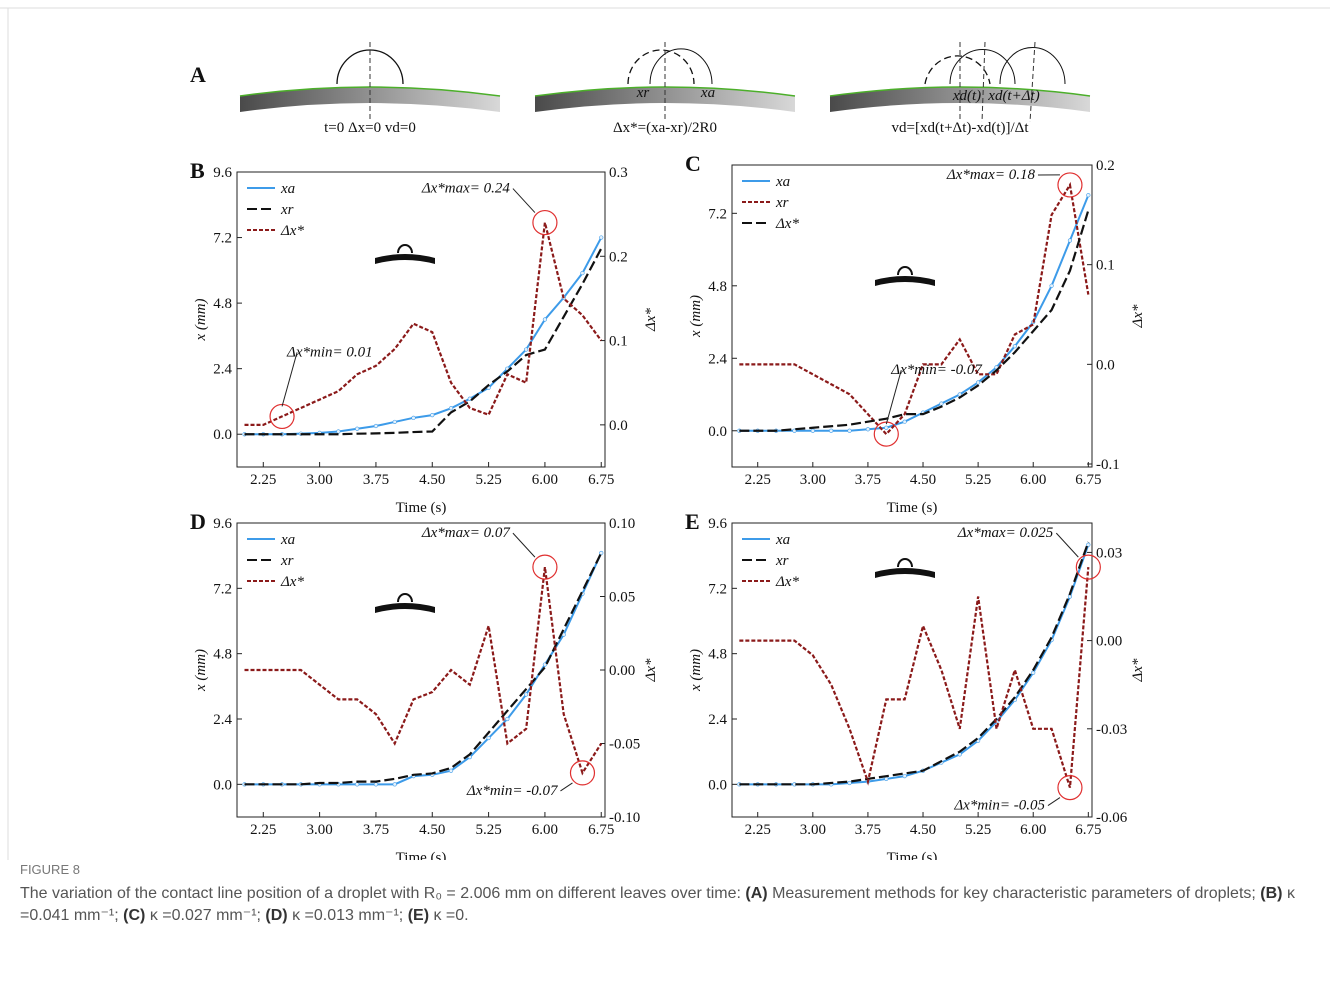 This screenshot has width=1330, height=982. Describe the element at coordinates (657, 904) in the screenshot. I see `caption-segment: κ =0.041 mm⁻¹;` at that location.